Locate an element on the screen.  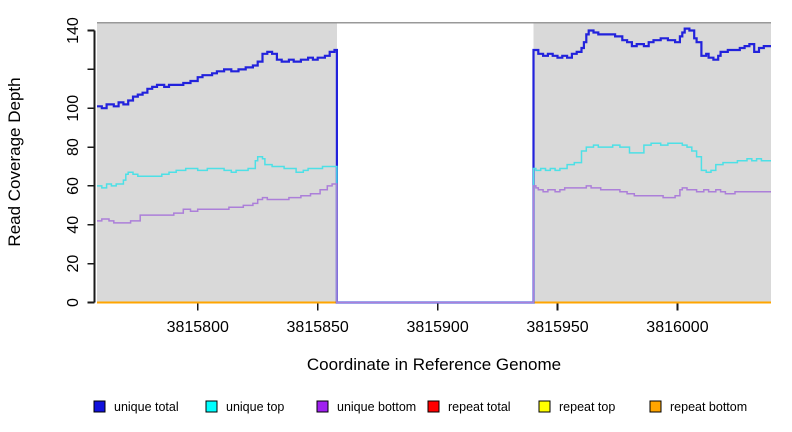
x-axis-title: Coordinate in Reference Genome is located at coordinates (434, 364).